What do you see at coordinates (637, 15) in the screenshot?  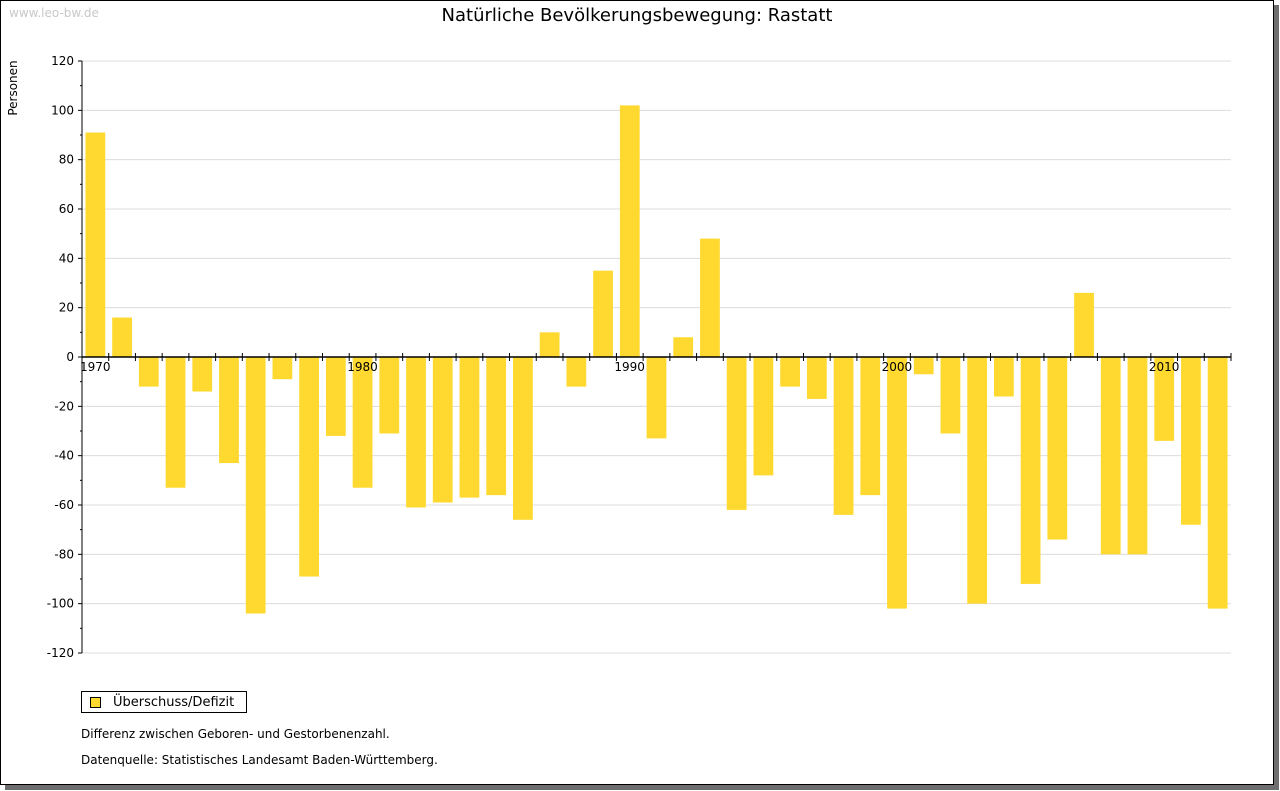 I see `chart-title: Natürliche Bevölkerungsbewegung: Rastatt` at bounding box center [637, 15].